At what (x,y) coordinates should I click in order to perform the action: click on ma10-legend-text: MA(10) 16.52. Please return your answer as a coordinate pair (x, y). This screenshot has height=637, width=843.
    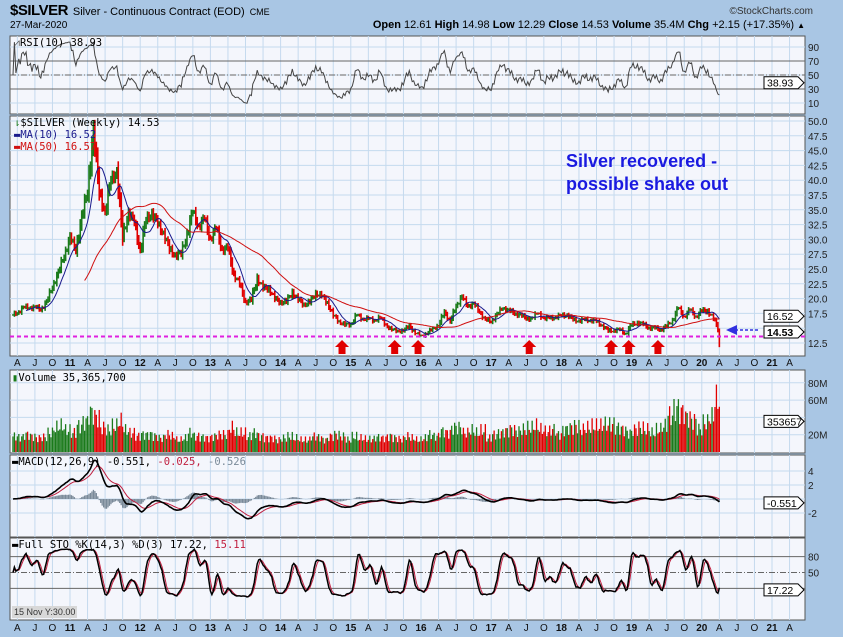
    Looking at the image, I should click on (58, 135).